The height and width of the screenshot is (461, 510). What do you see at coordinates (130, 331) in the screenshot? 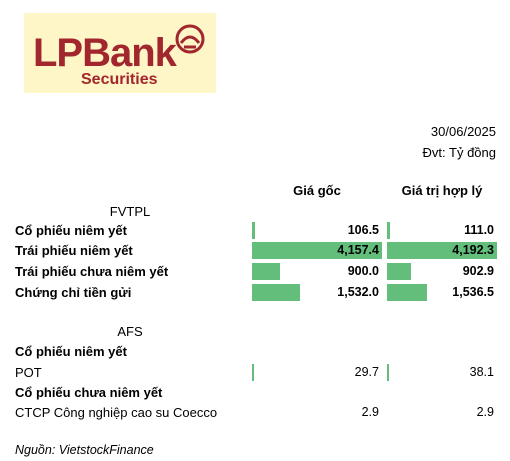
I see `section-title-afs: AFS` at bounding box center [130, 331].